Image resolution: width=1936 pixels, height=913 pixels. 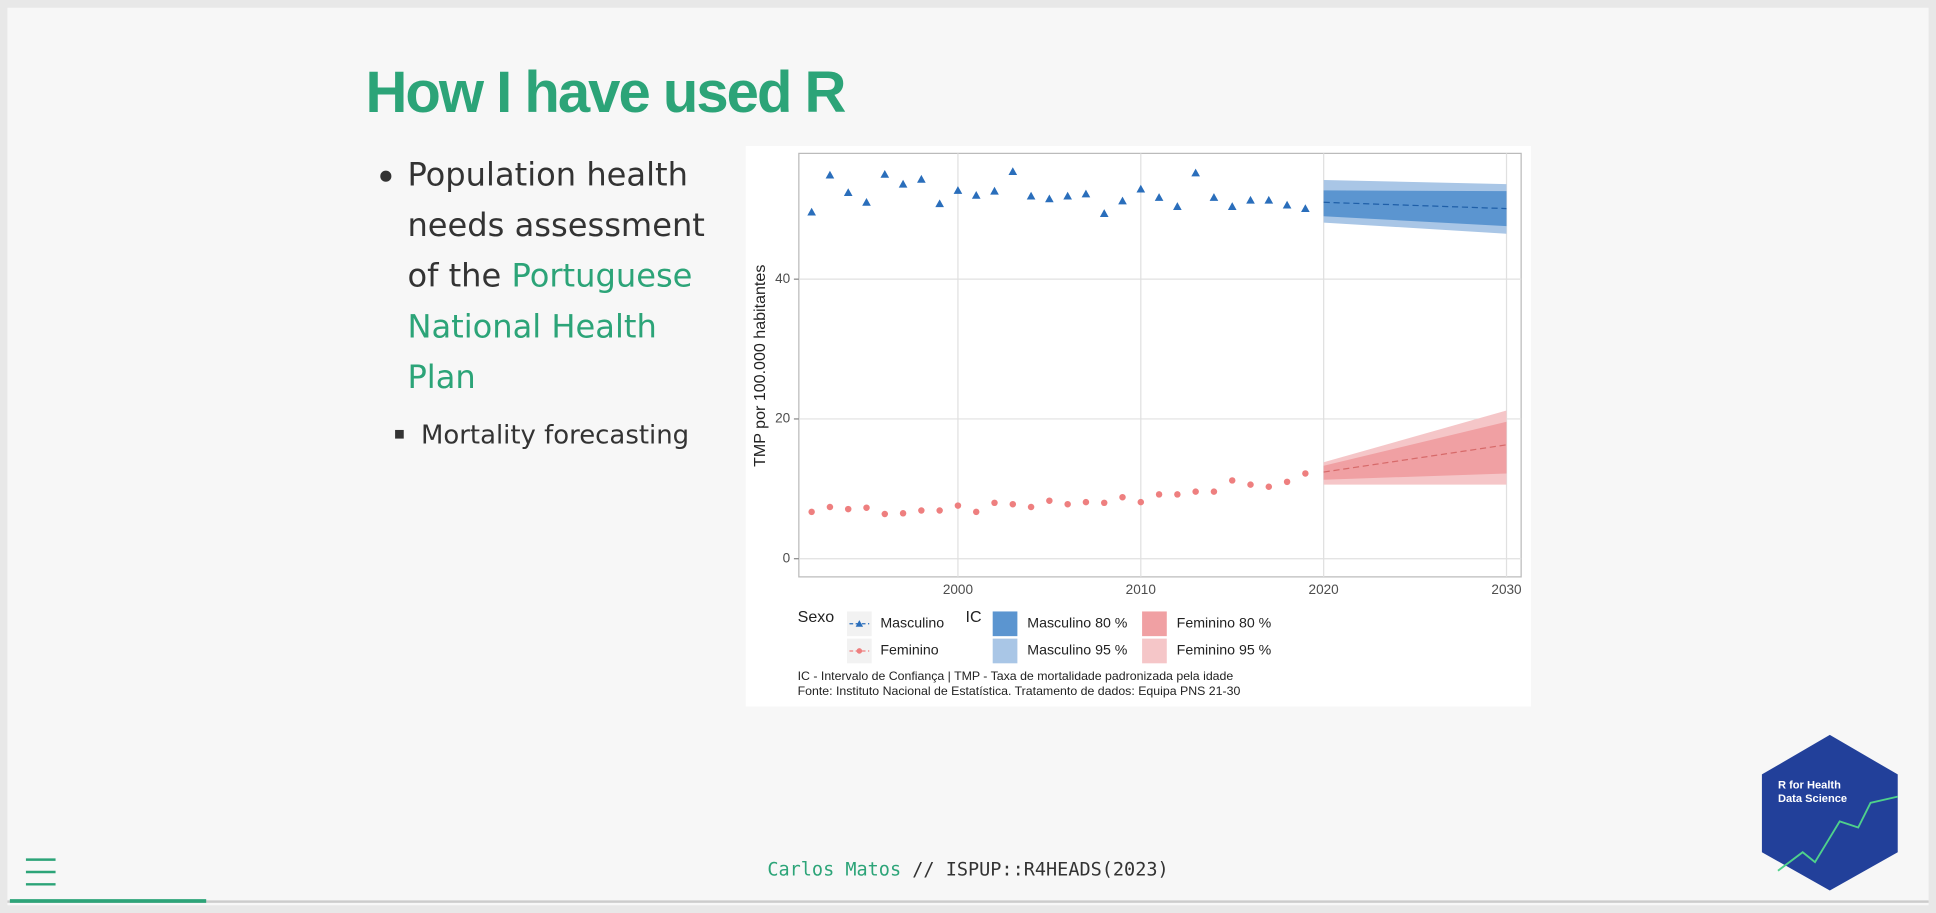 I want to click on legend-label: Masculino 95 %, so click(x=1077, y=651).